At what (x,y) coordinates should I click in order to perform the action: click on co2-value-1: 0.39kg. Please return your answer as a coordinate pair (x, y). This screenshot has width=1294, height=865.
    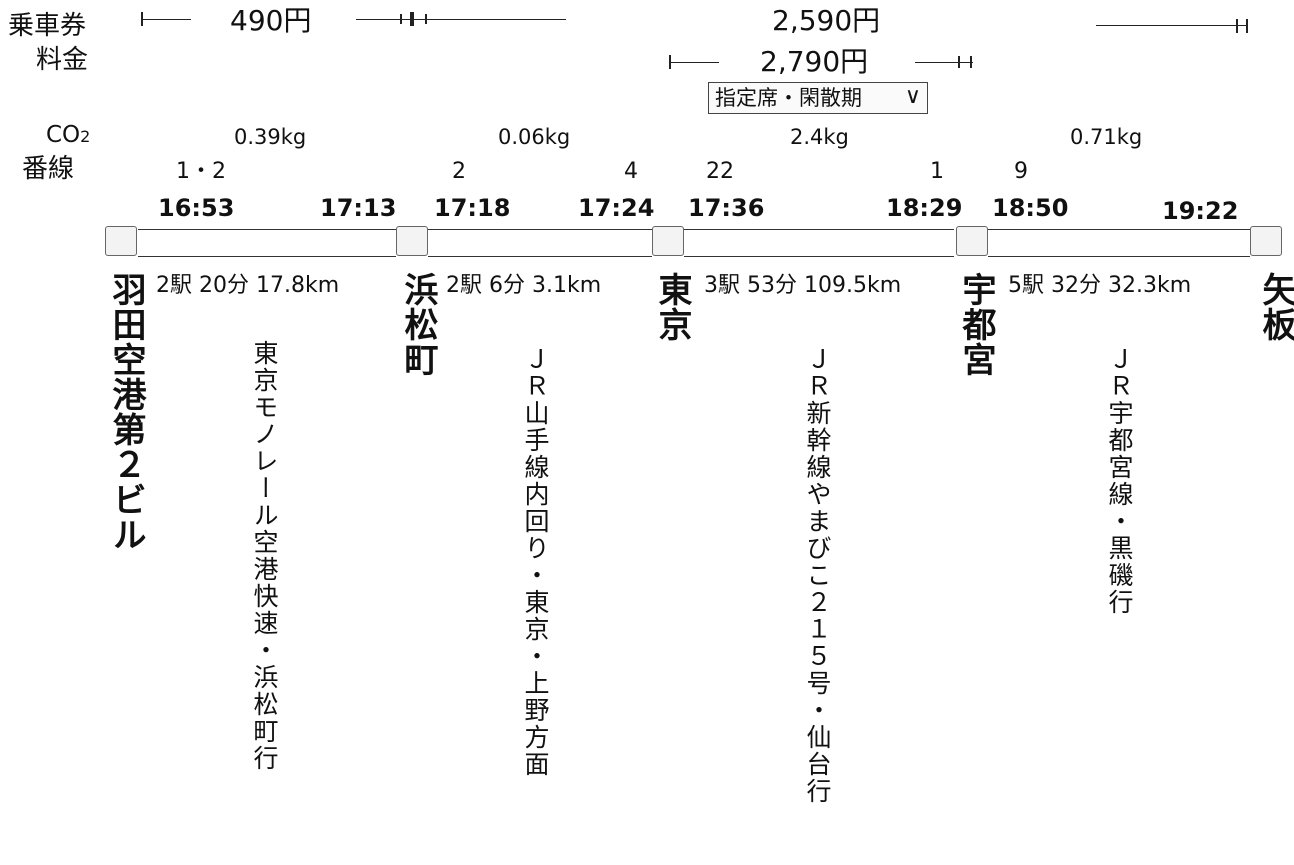
    Looking at the image, I should click on (270, 137).